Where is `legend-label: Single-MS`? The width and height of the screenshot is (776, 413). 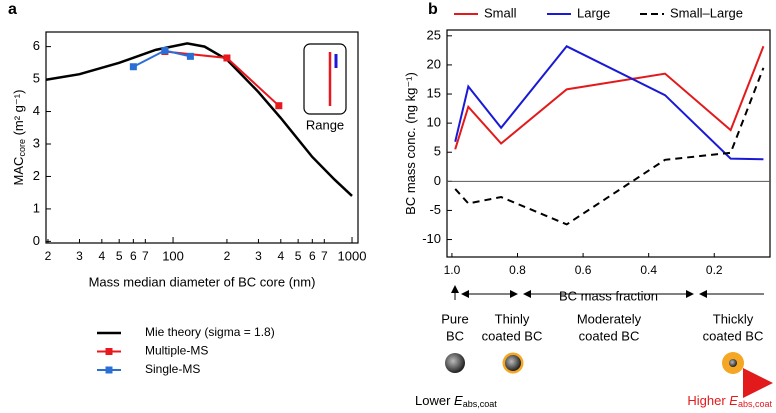
legend-label: Single-MS is located at coordinates (172, 369).